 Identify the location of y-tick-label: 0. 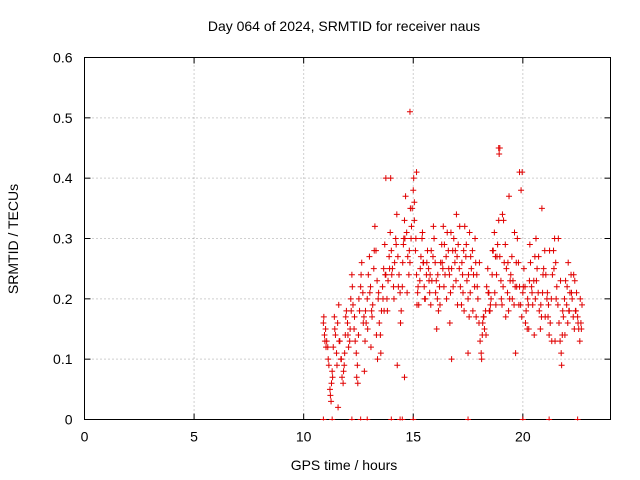
(69, 420).